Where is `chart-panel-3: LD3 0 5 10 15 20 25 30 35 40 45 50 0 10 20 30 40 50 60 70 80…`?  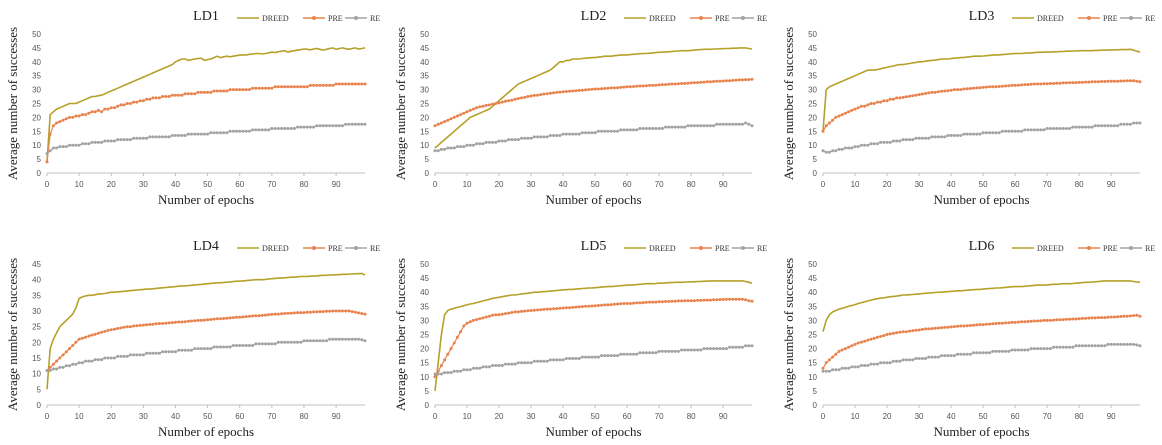 chart-panel-3: LD3 0 5 10 15 20 25 30 35 40 45 50 0 10 20 30 40 50 60 70 80… is located at coordinates (968, 108).